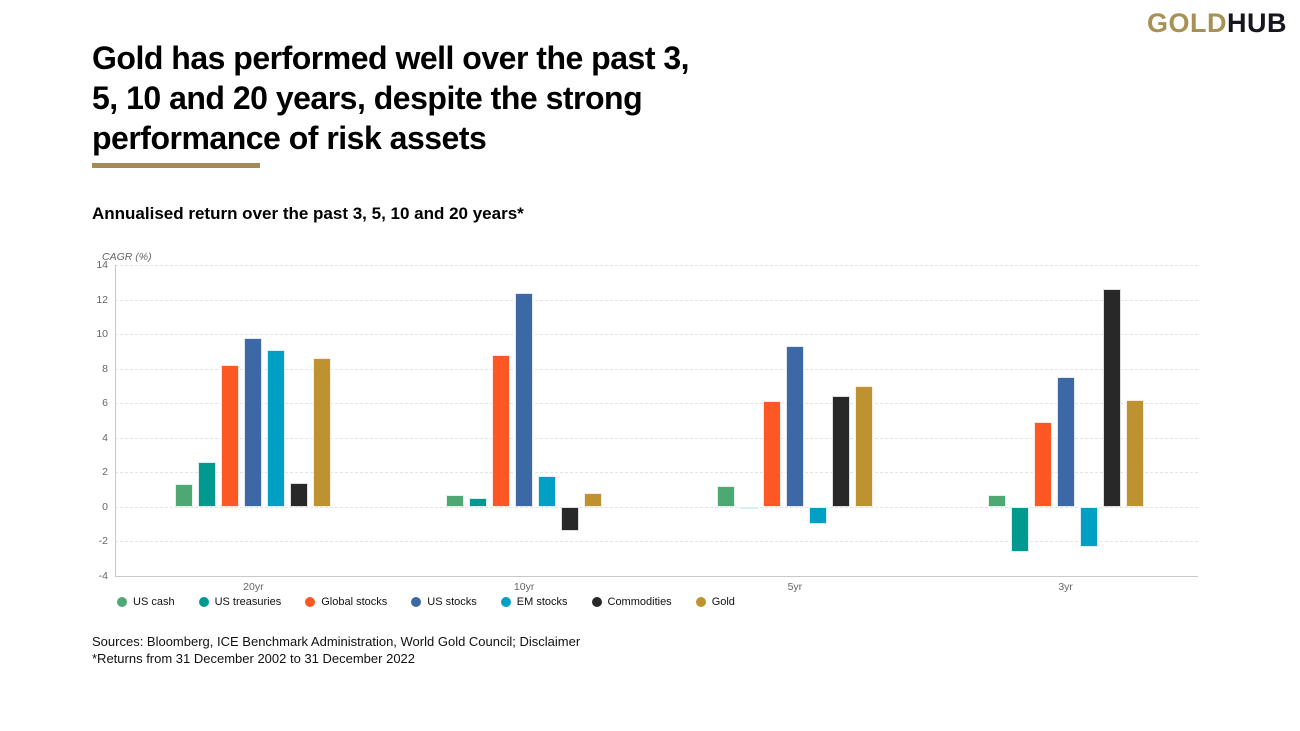 The width and height of the screenshot is (1300, 731). Describe the element at coordinates (102, 334) in the screenshot. I see `y-tick-label: 10` at that location.